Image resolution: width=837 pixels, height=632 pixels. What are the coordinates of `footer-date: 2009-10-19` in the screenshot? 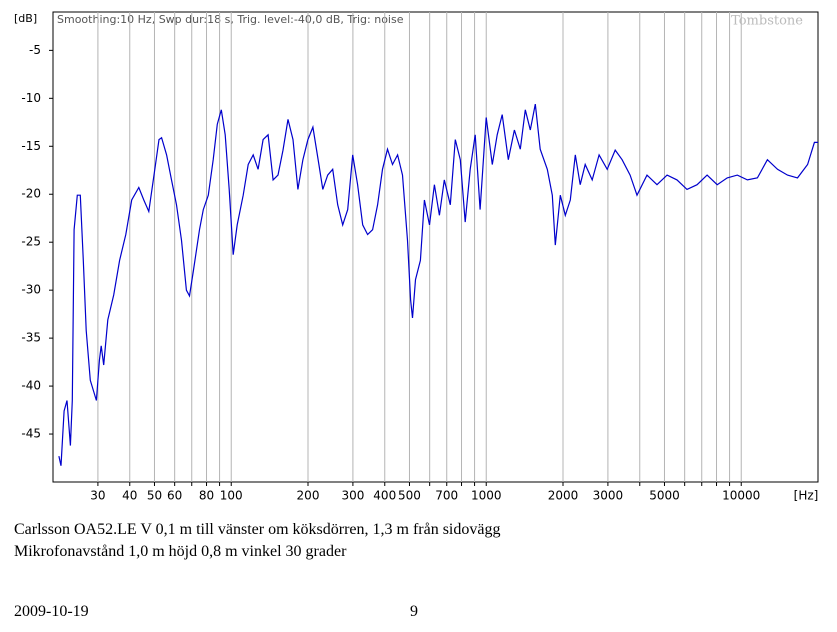 It's located at (51, 611).